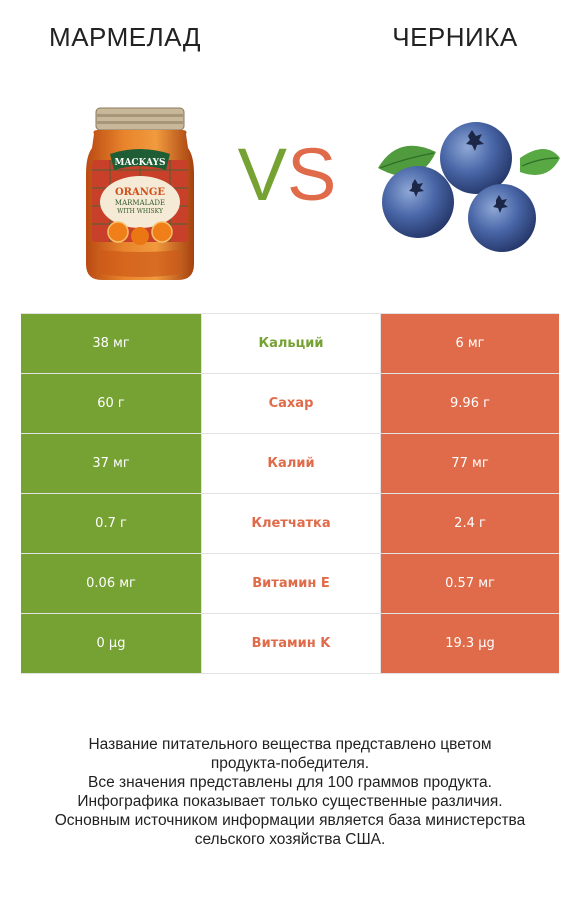  Describe the element at coordinates (455, 37) in the screenshot. I see `right-product-title: ЧЕРНИКА` at that location.